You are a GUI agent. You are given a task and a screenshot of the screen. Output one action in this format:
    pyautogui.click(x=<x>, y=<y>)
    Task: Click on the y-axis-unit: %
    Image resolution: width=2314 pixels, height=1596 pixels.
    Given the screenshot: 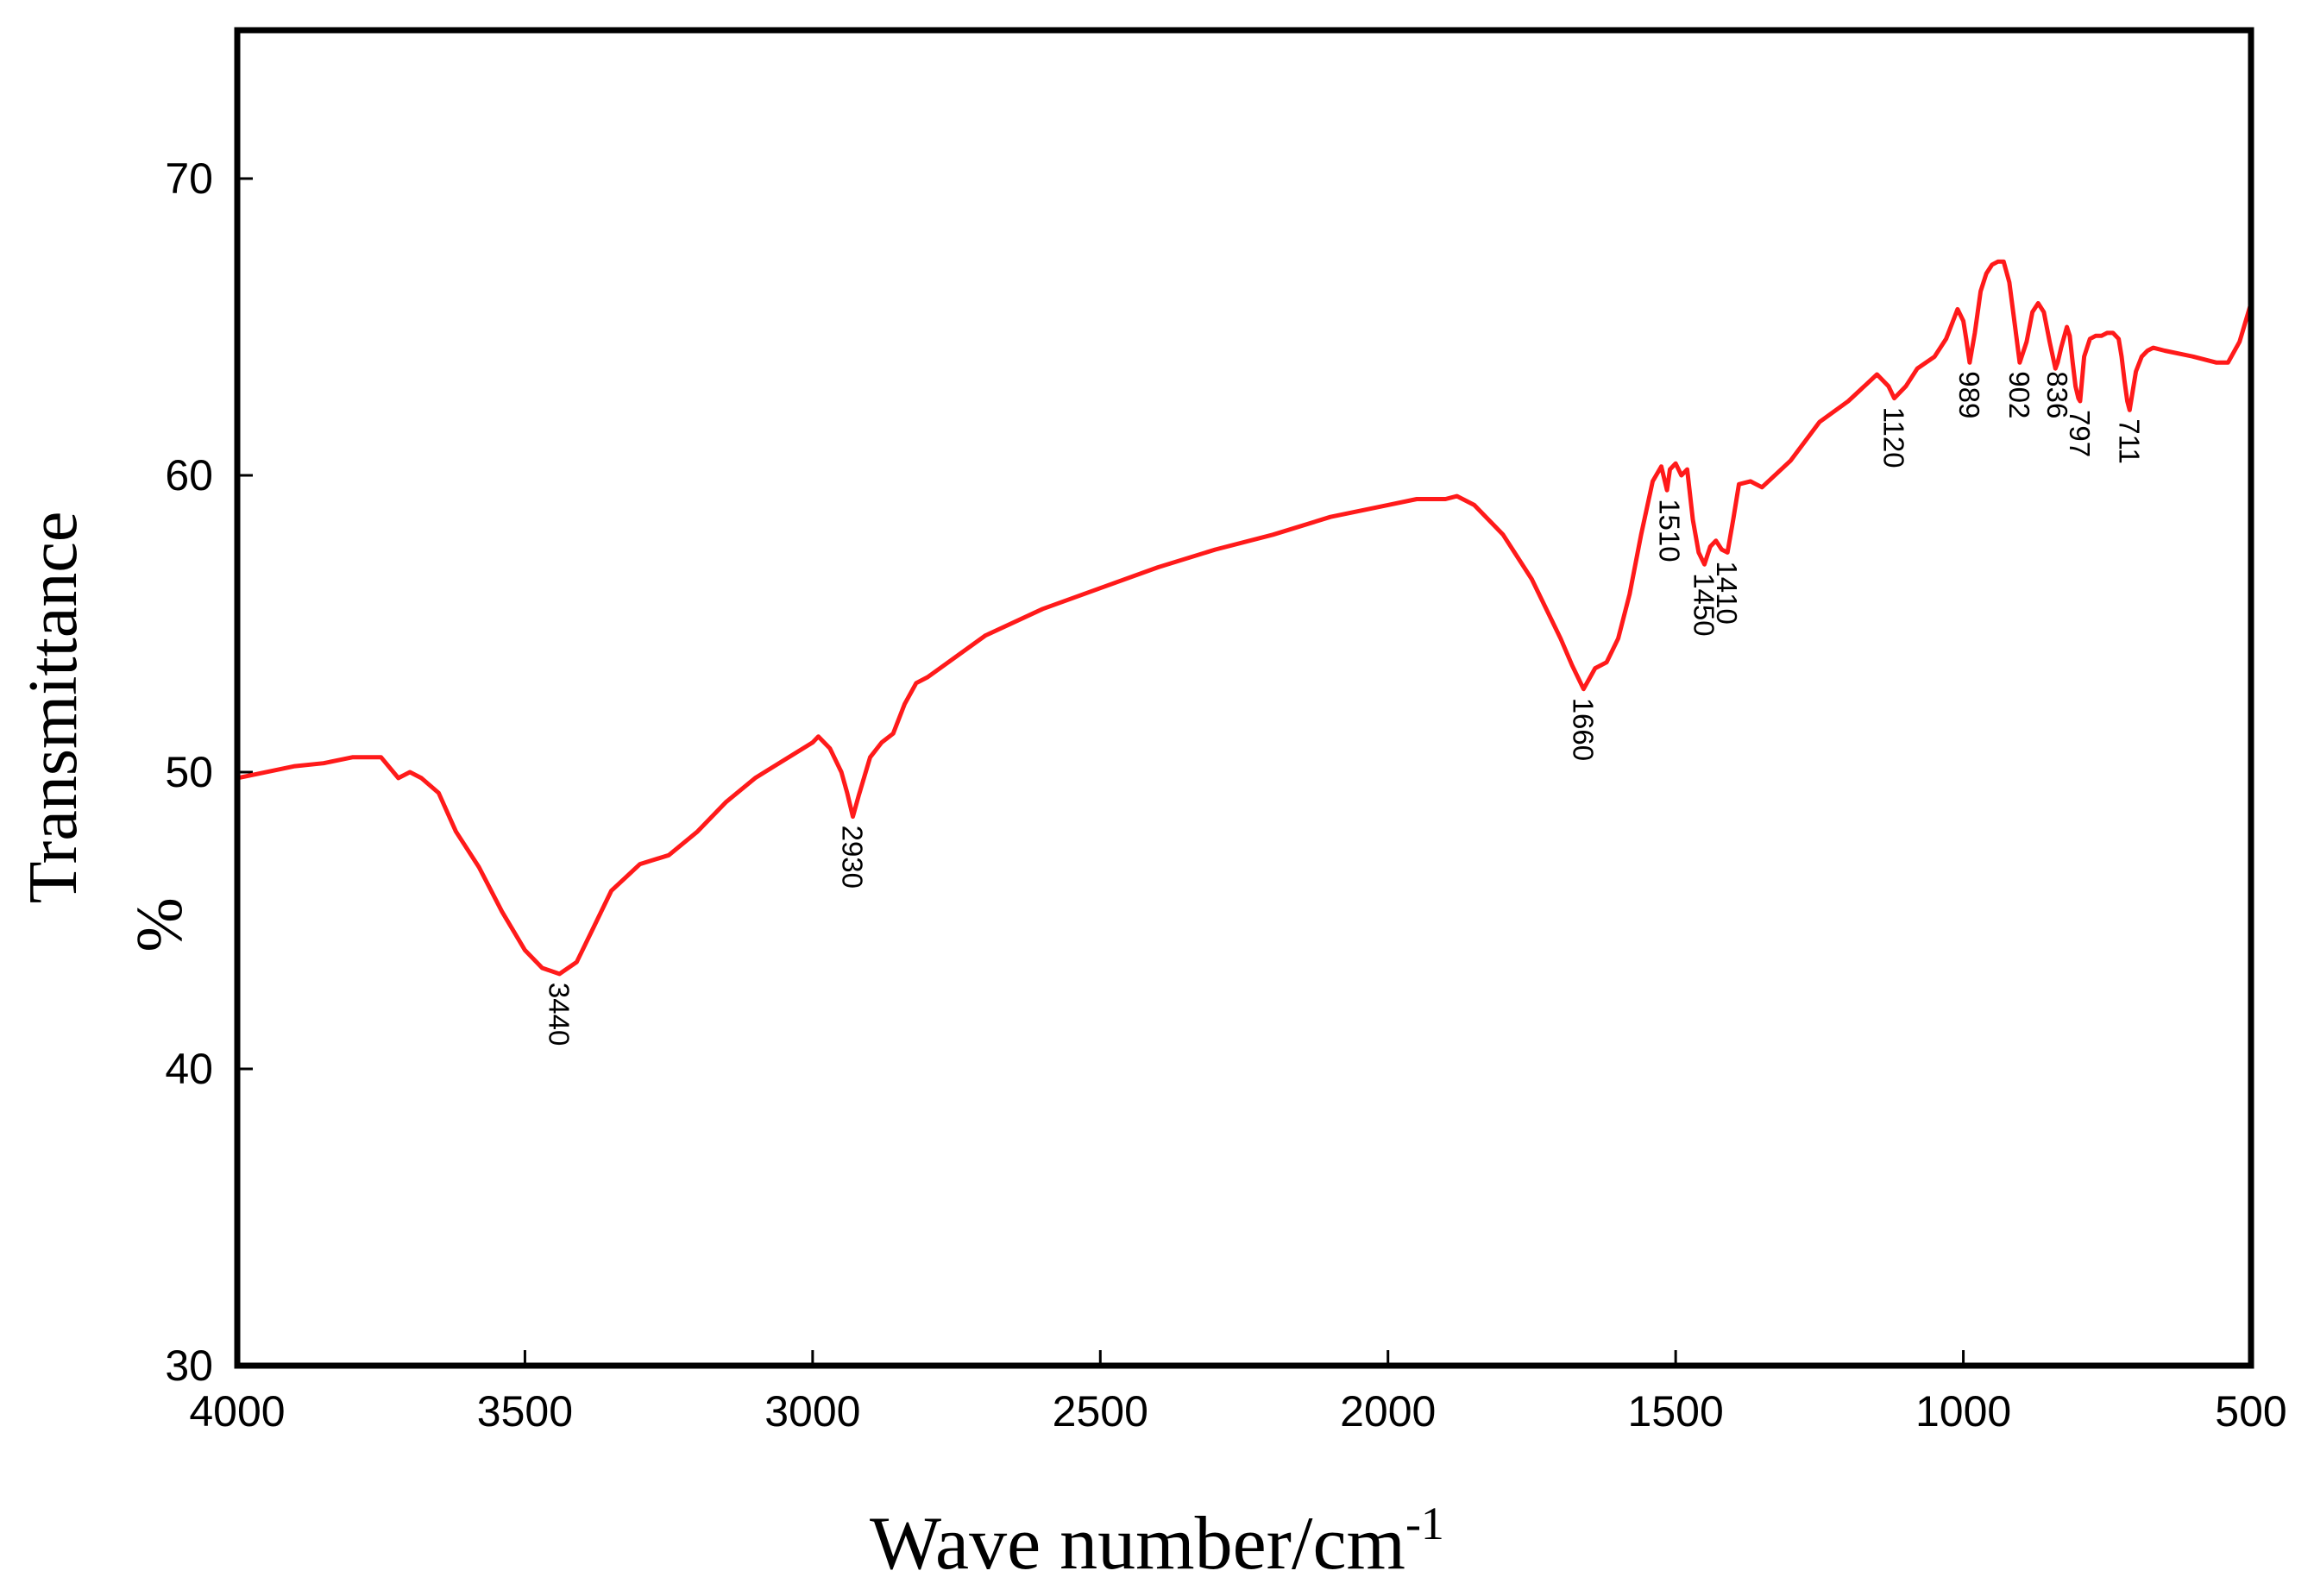 What is the action you would take?
    pyautogui.click(x=159, y=925)
    